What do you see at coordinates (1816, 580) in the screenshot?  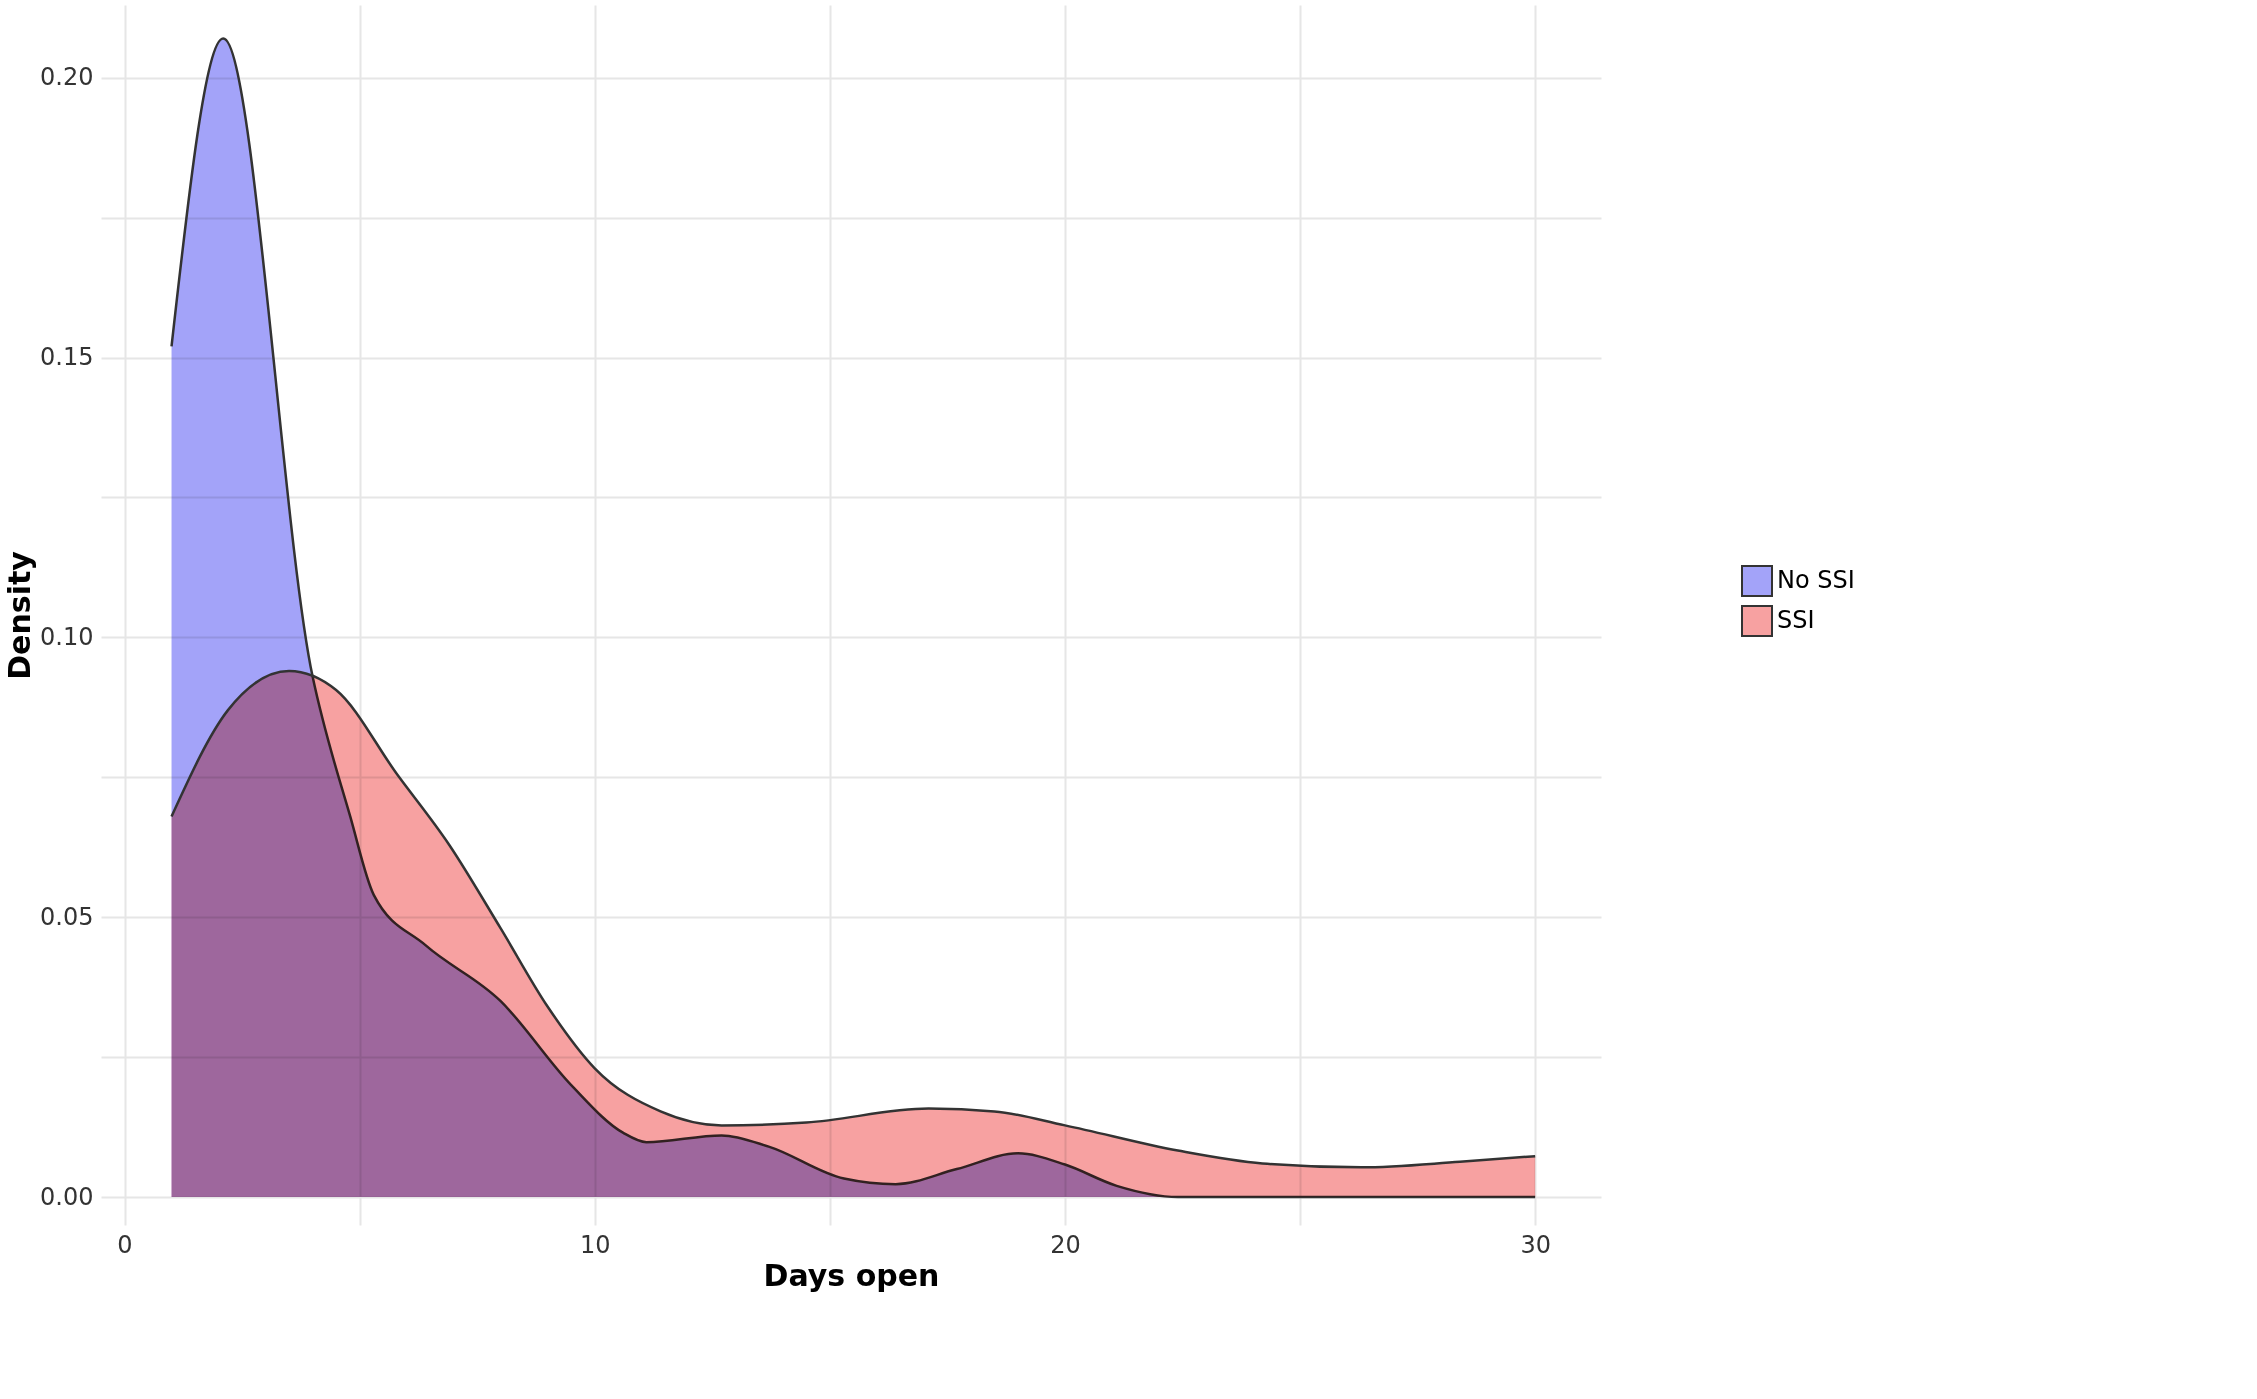 I see `legend-label: No SSI` at bounding box center [1816, 580].